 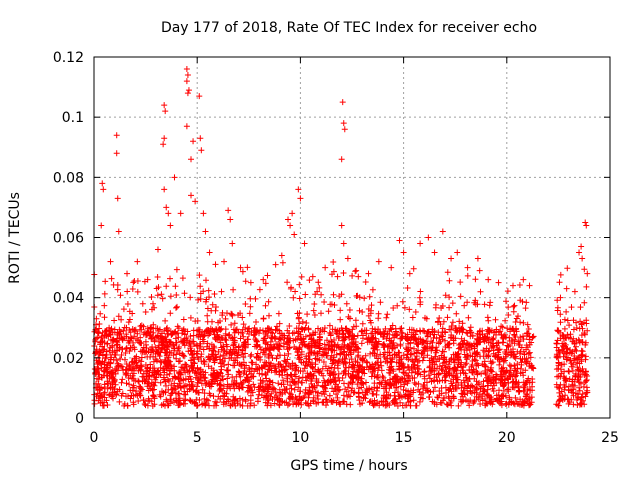 What do you see at coordinates (68, 178) in the screenshot?
I see `y-tick-label: 0.08` at bounding box center [68, 178].